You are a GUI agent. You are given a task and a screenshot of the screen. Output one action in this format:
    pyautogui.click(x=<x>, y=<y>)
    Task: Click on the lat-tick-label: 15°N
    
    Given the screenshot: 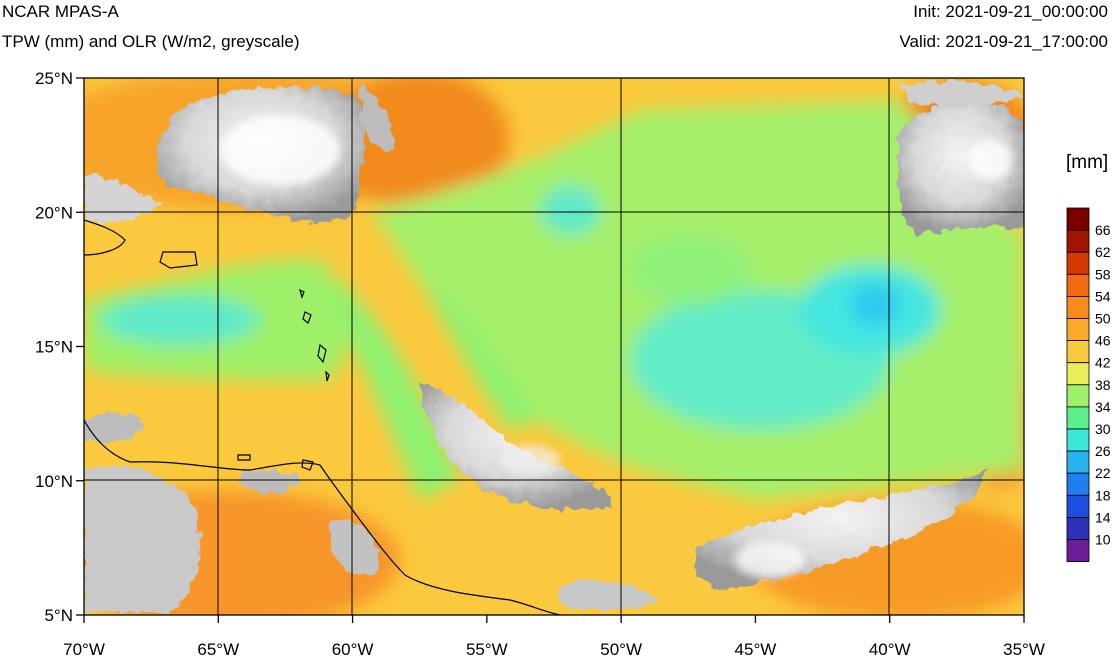 What is the action you would take?
    pyautogui.click(x=54, y=347)
    